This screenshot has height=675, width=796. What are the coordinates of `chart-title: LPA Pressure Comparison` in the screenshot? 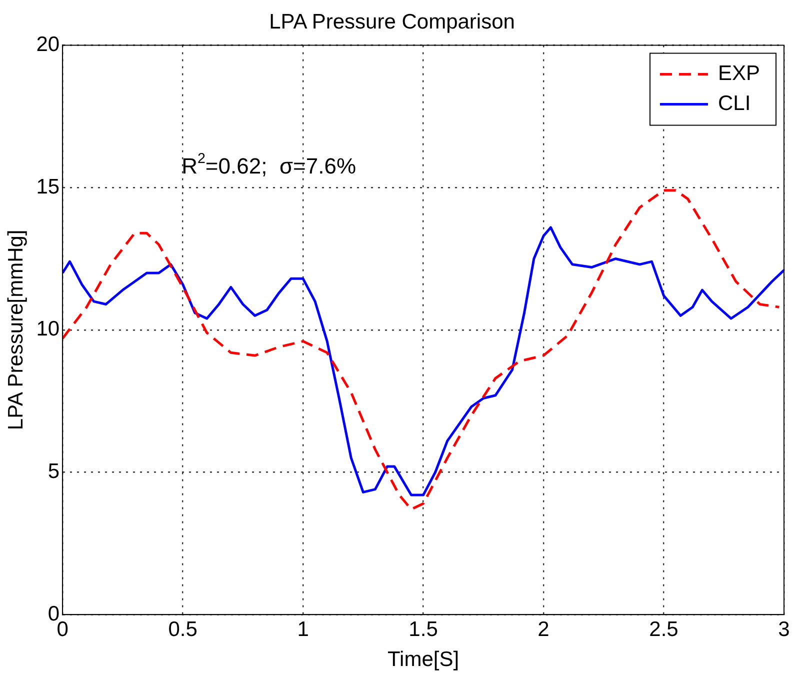 It's located at (392, 22).